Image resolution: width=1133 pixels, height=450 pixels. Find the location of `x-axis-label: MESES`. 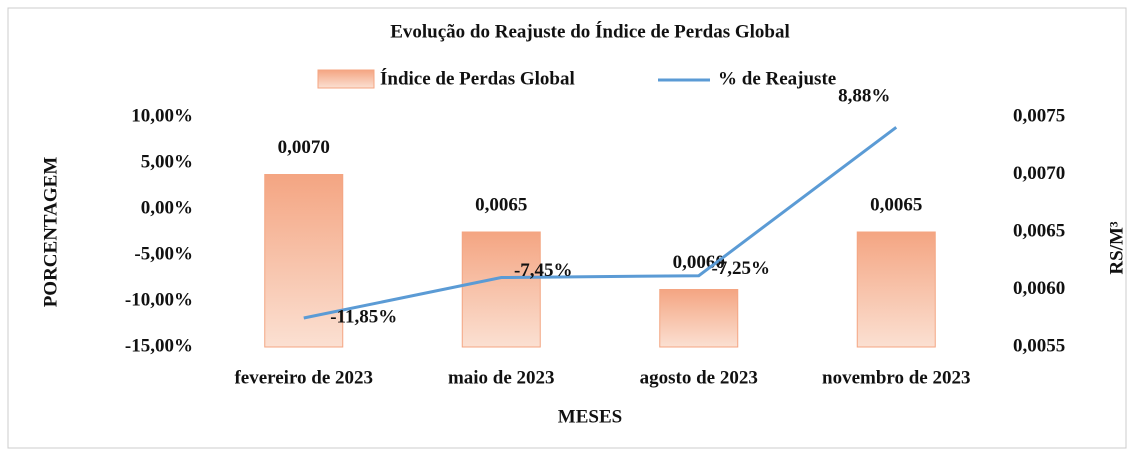

x-axis-label: MESES is located at coordinates (590, 416).